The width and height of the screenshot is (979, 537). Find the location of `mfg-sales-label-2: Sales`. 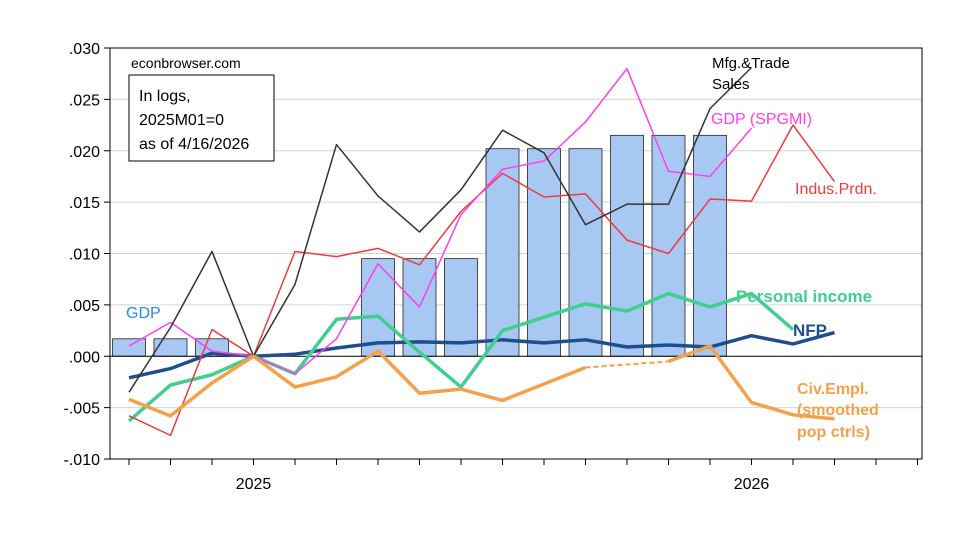

mfg-sales-label-2: Sales is located at coordinates (731, 84).